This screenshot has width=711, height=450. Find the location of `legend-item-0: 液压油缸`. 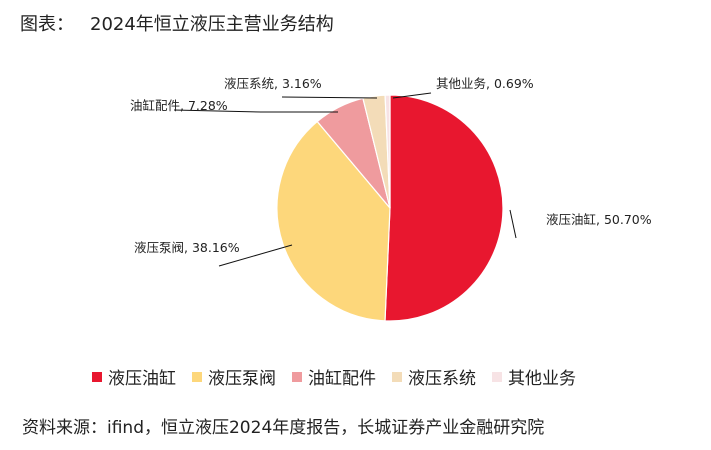

legend-item-0: 液压油缸 is located at coordinates (134, 376).